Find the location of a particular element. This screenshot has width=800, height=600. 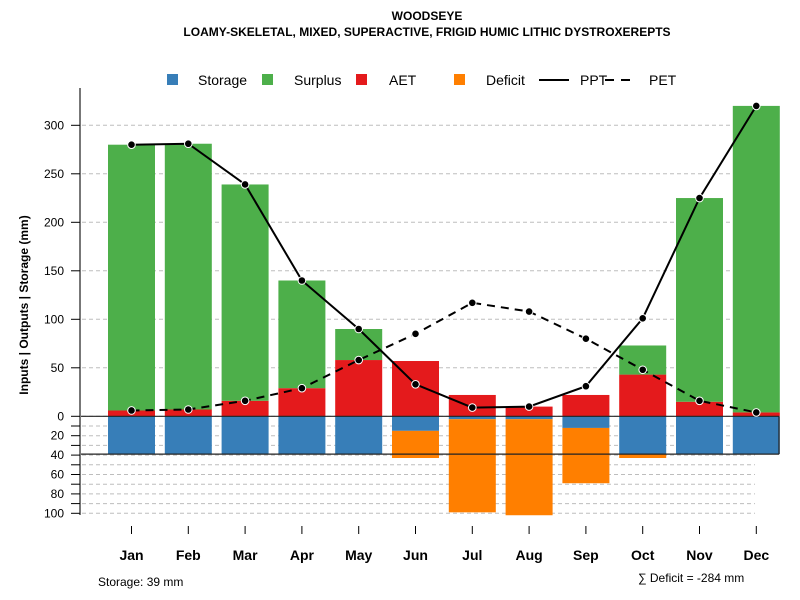

pet-point-jan is located at coordinates (131, 410).